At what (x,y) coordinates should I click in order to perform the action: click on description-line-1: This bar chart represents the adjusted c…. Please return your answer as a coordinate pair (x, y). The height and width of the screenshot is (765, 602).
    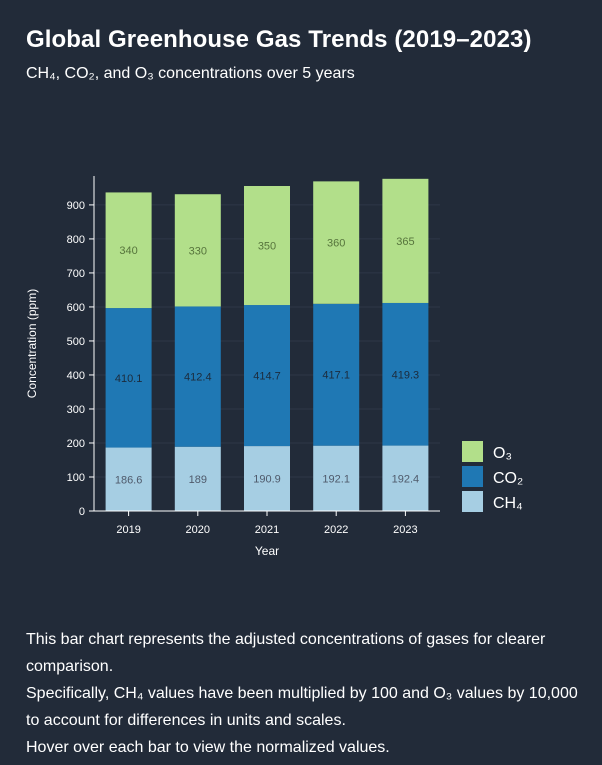
    Looking at the image, I should click on (286, 653).